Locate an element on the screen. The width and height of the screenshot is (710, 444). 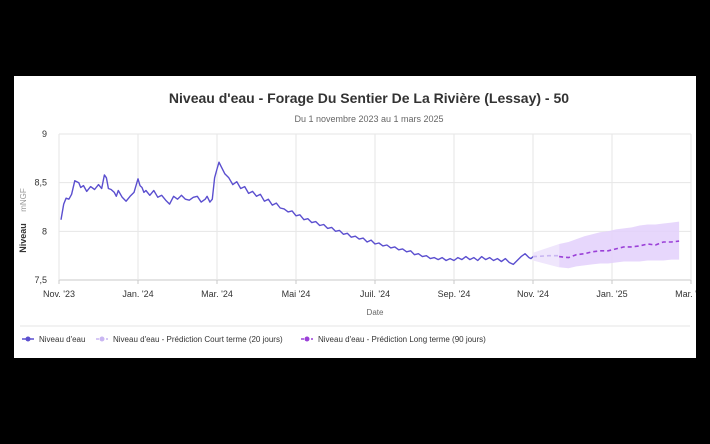
legend-item: Niveau d'eau is located at coordinates (53, 339).